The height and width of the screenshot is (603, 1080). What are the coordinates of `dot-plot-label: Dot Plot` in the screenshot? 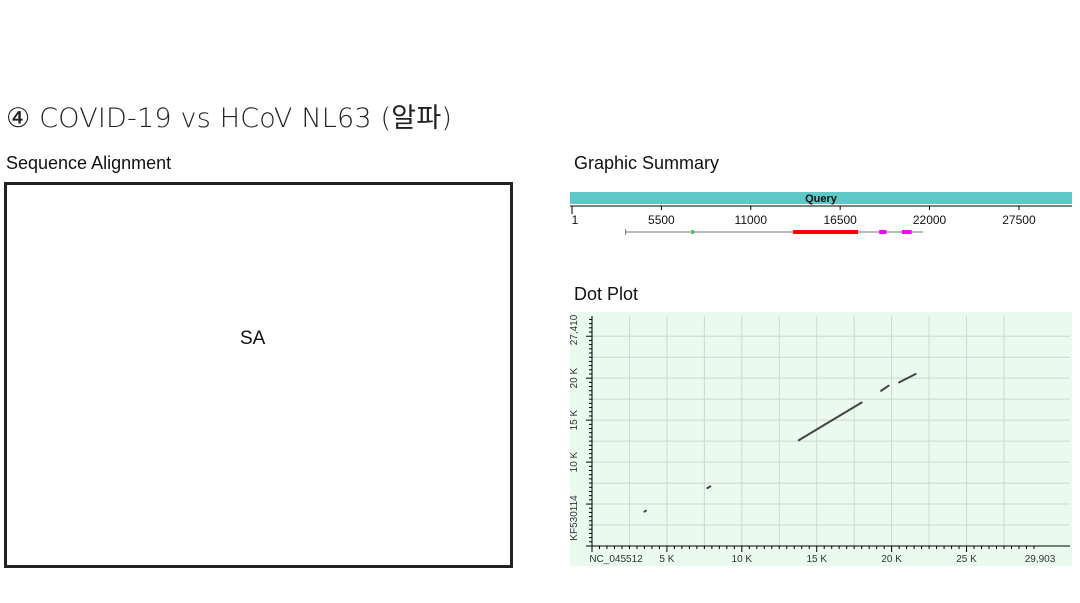 It's located at (606, 294).